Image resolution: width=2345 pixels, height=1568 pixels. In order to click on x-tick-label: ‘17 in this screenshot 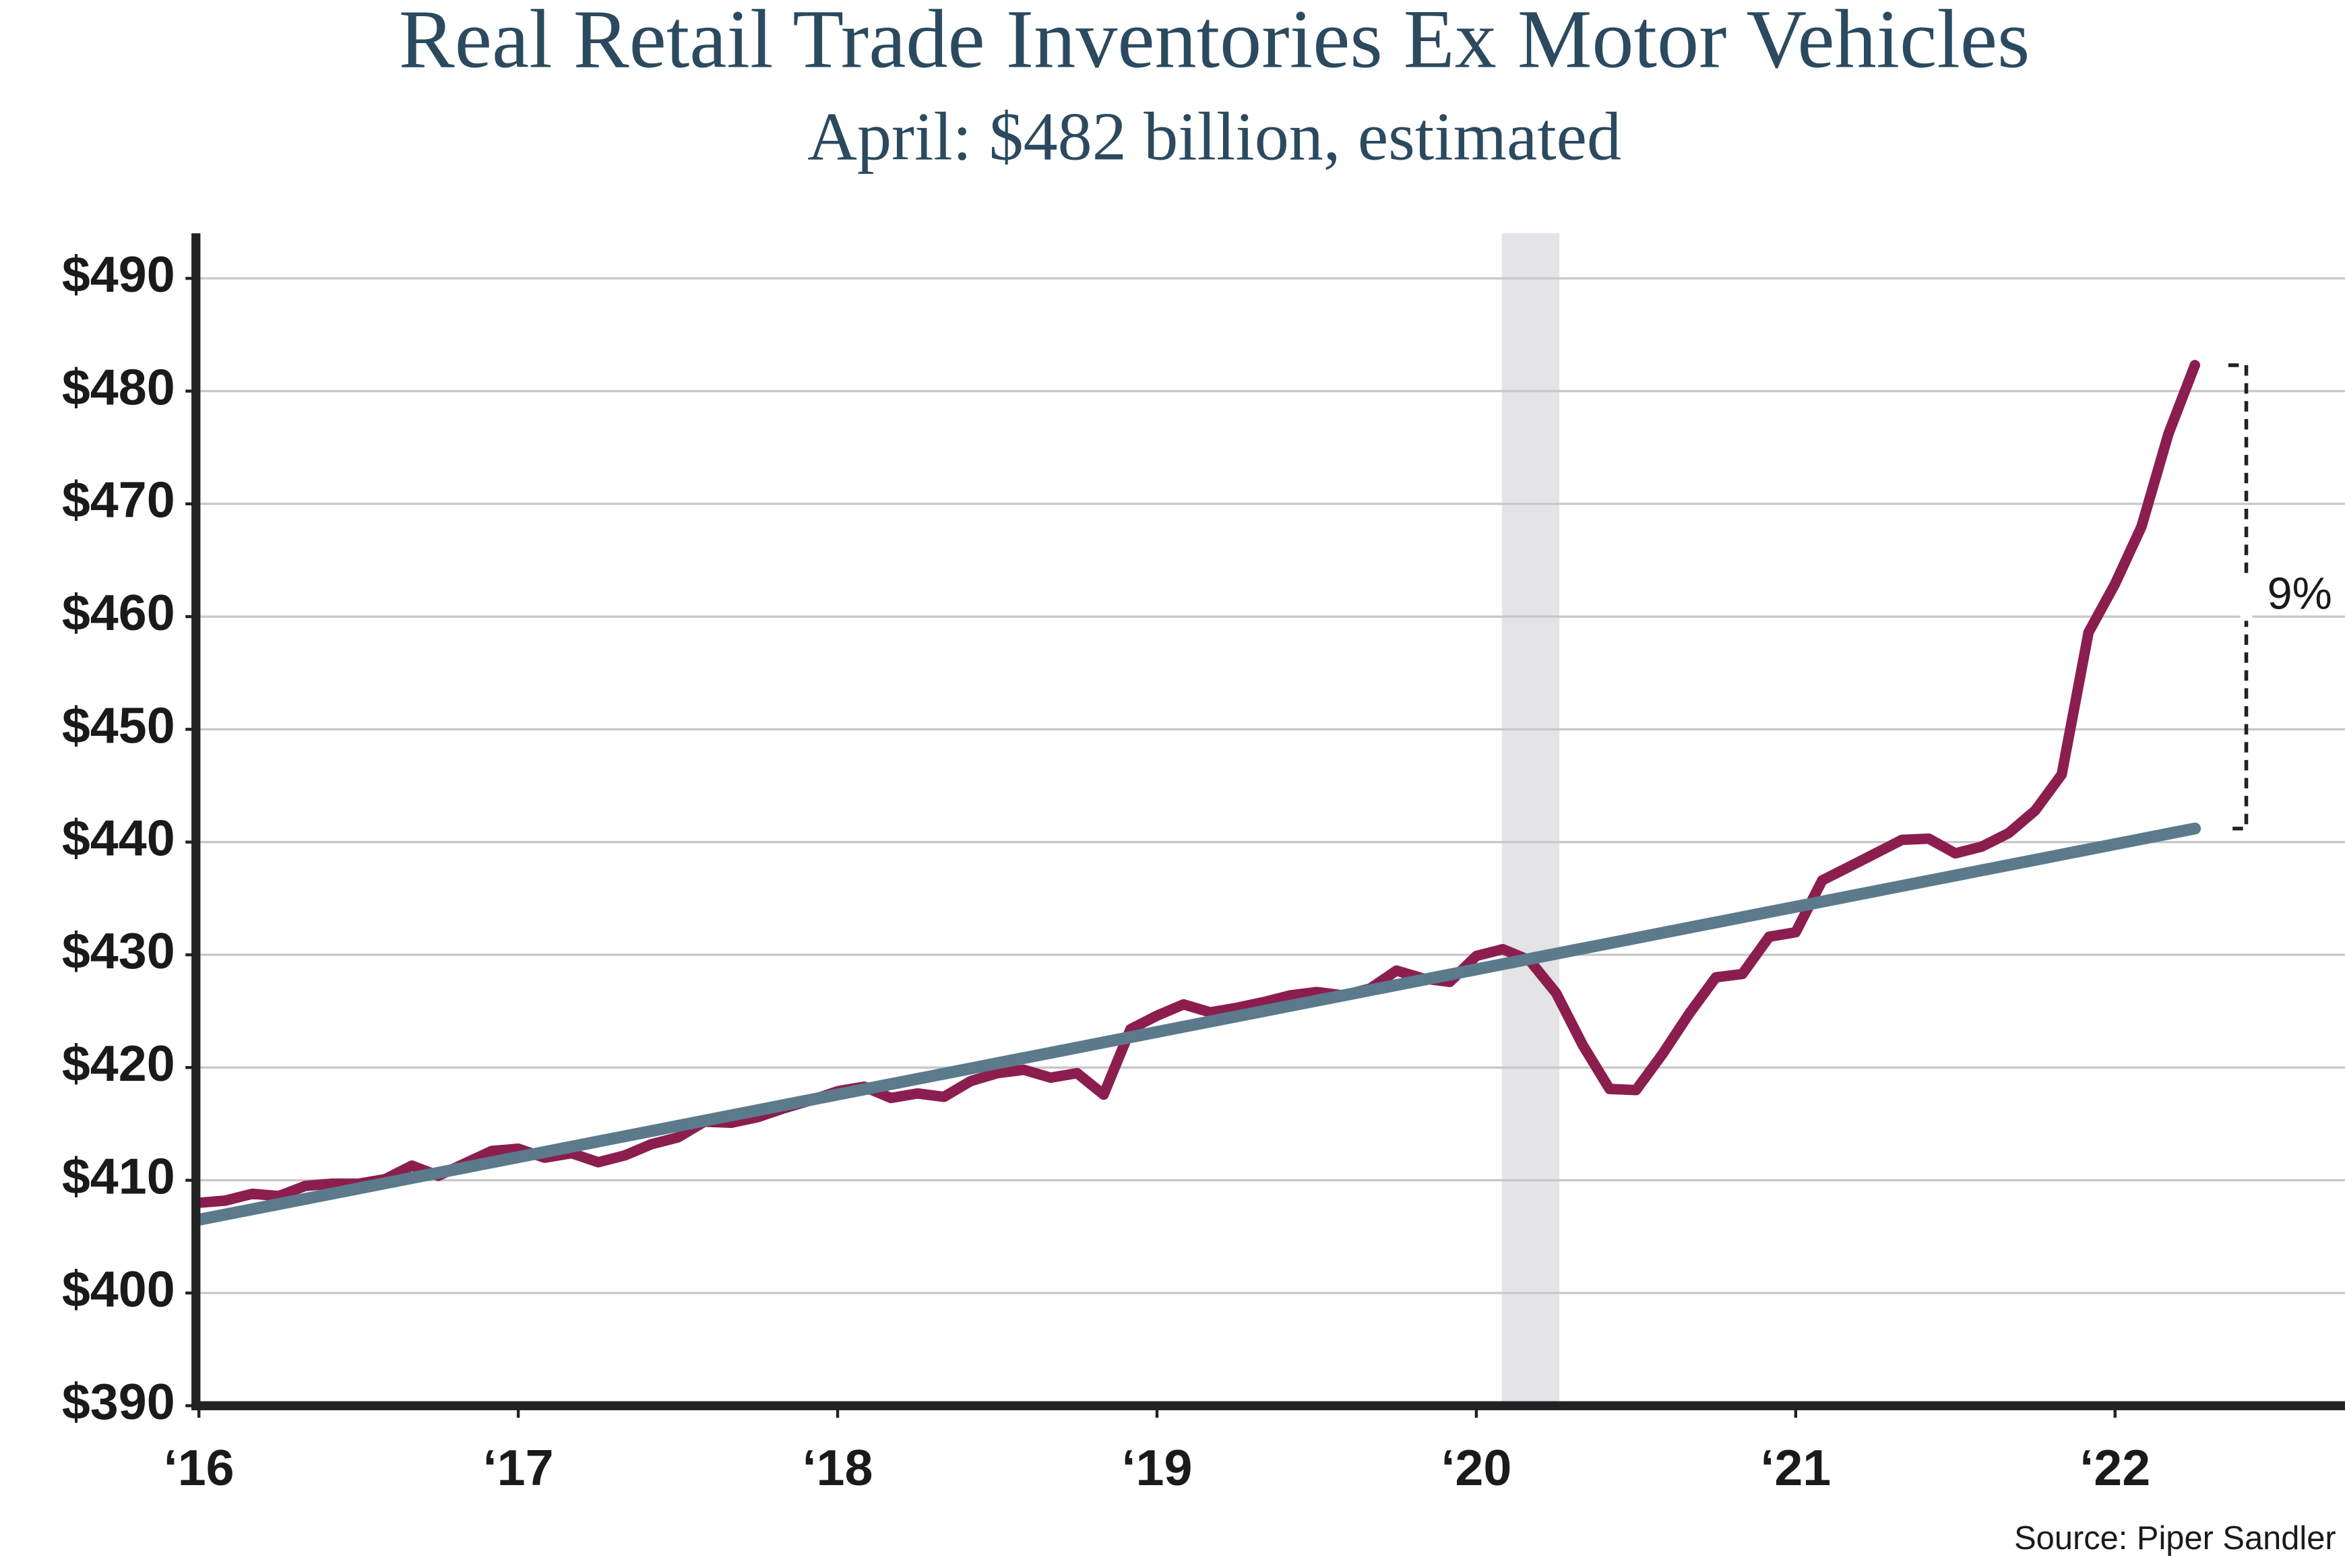, I will do `click(518, 1467)`.